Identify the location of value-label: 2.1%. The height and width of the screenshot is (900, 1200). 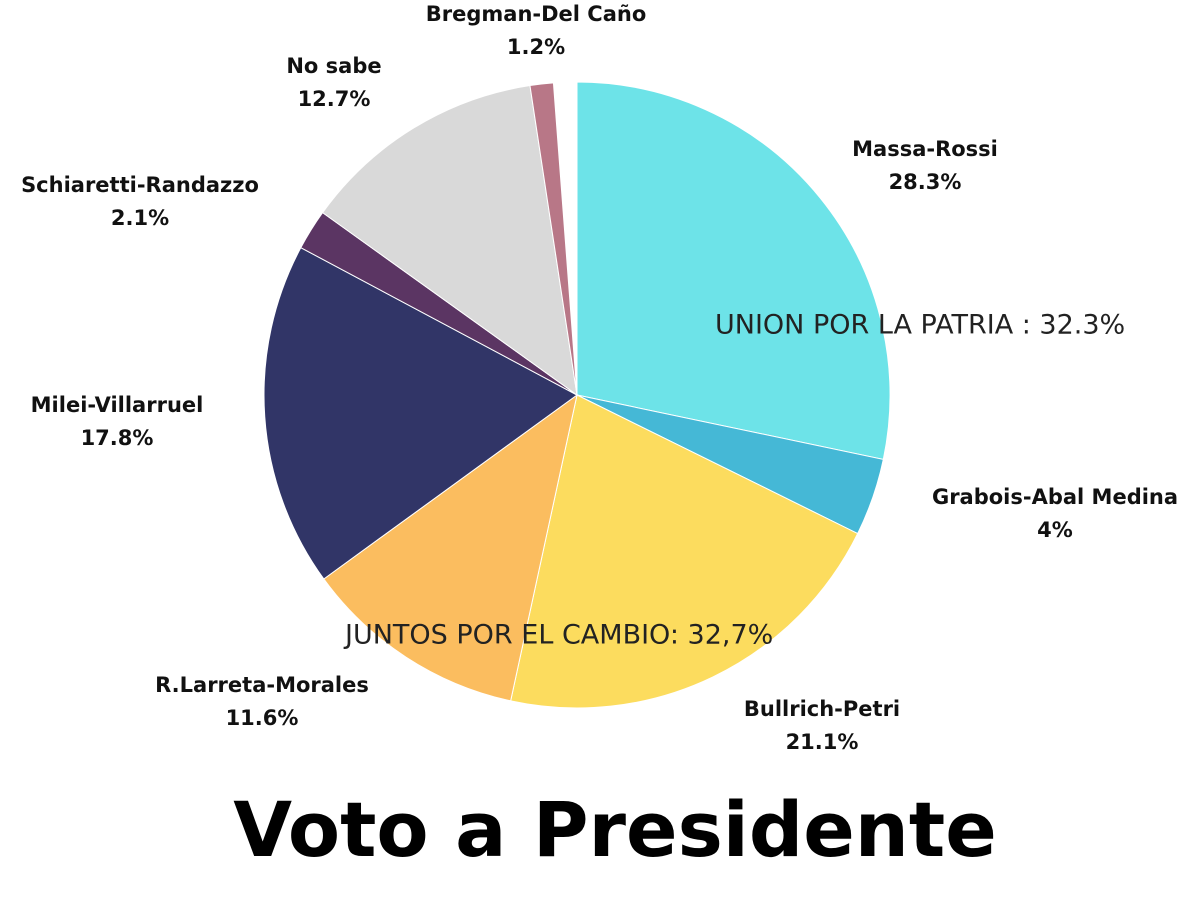
(140, 218).